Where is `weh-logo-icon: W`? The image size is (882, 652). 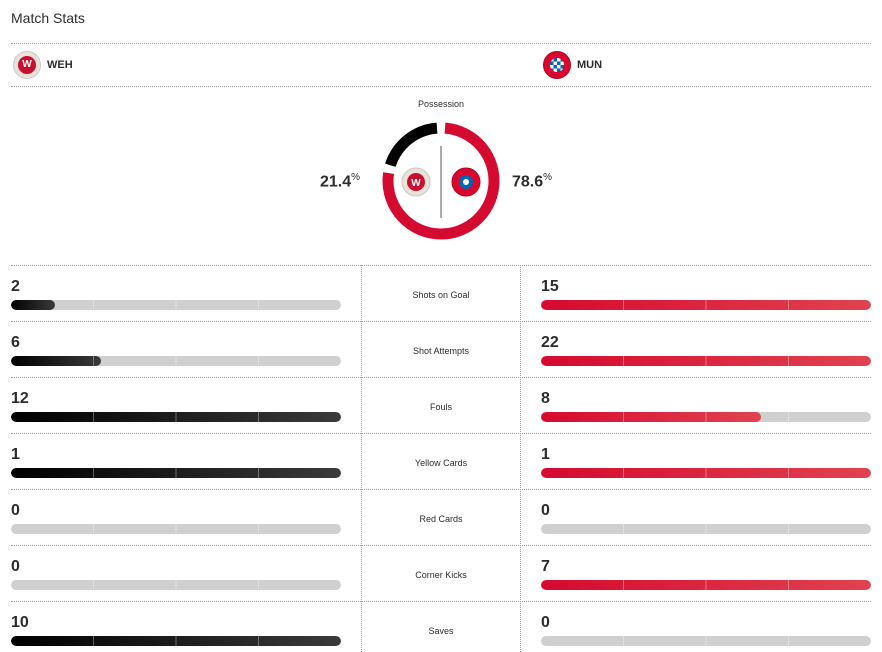
weh-logo-icon: W is located at coordinates (416, 182).